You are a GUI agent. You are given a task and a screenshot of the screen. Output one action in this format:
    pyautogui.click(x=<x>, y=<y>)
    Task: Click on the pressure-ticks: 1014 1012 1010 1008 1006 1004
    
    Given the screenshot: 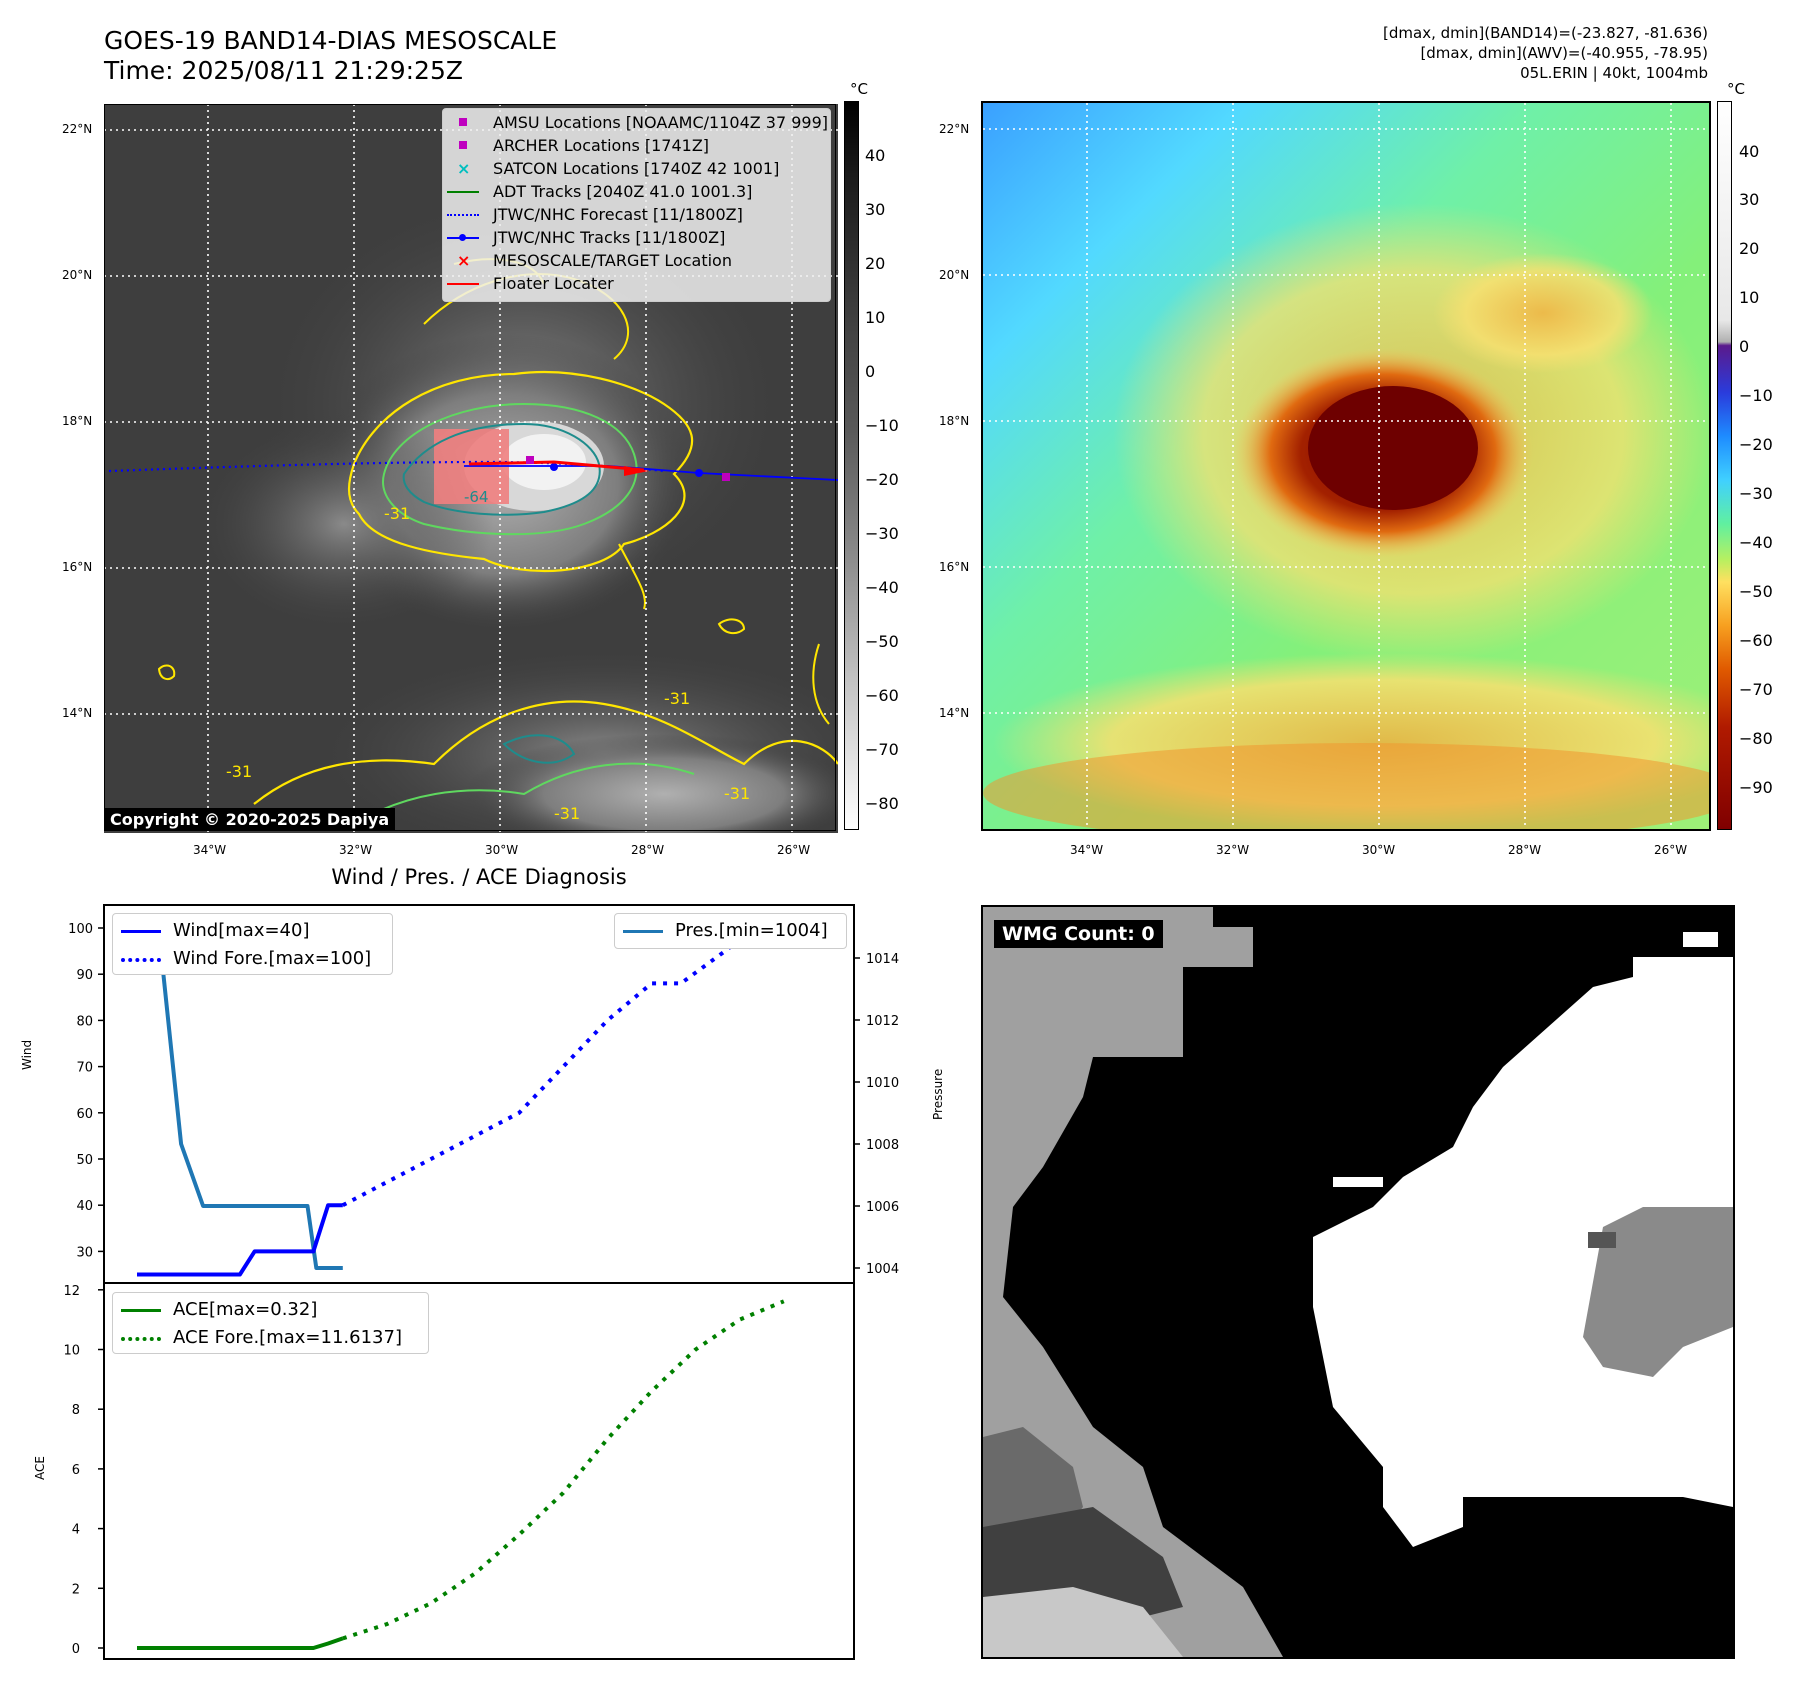 What is the action you would take?
    pyautogui.click(x=876, y=1114)
    